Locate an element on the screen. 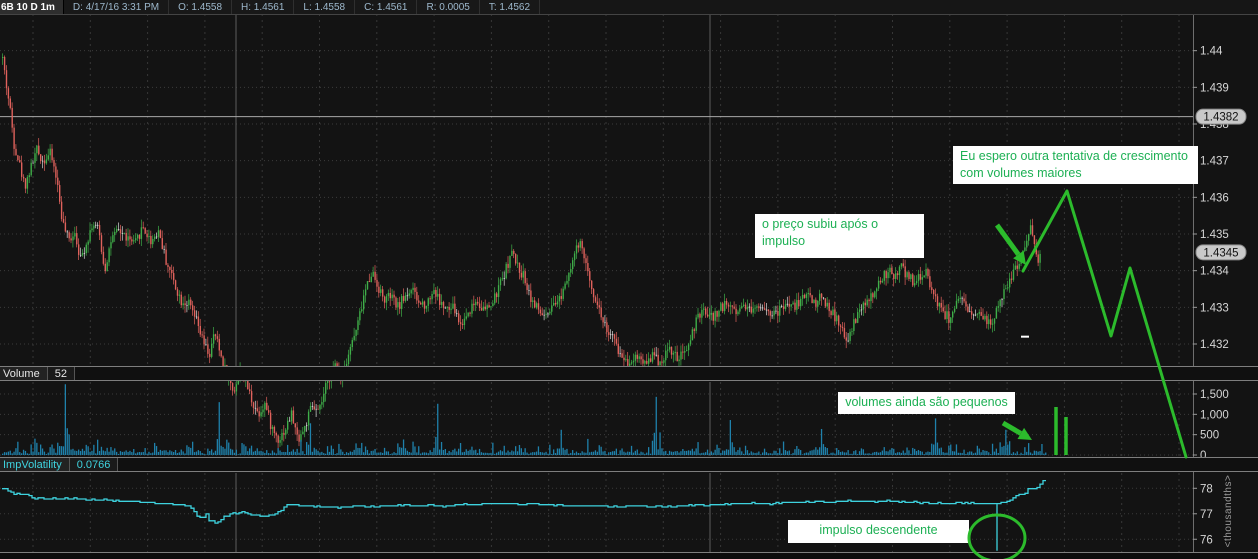  svg-text: 78 is located at coordinates (1206, 489).